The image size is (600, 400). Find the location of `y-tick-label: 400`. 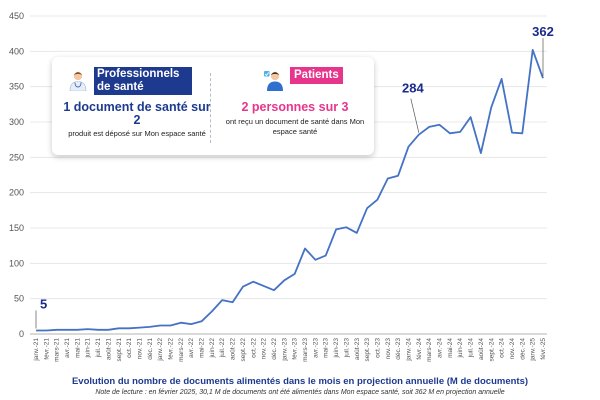

y-tick-label: 400 is located at coordinates (16, 51).